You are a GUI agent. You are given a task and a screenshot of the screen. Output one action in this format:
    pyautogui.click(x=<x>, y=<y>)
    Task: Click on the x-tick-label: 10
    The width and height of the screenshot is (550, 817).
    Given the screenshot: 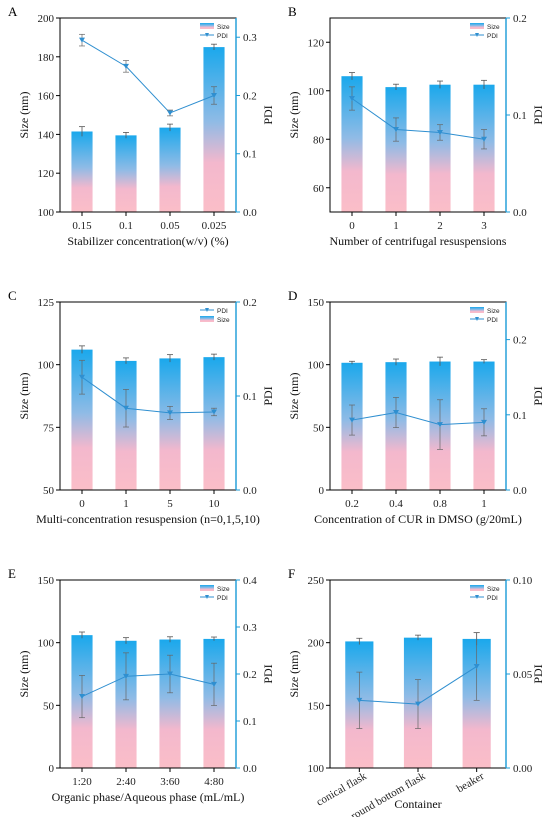 What is the action you would take?
    pyautogui.click(x=215, y=504)
    